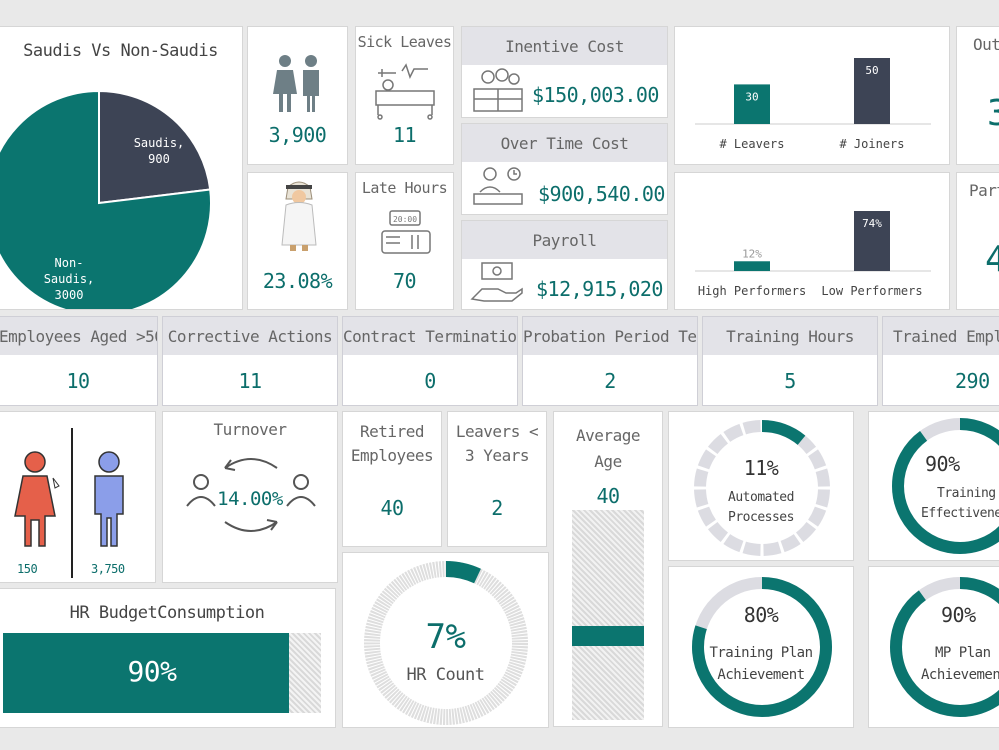 This screenshot has width=999, height=750. Describe the element at coordinates (610, 381) in the screenshot. I see `kpi-probation-termination-value: 2` at that location.